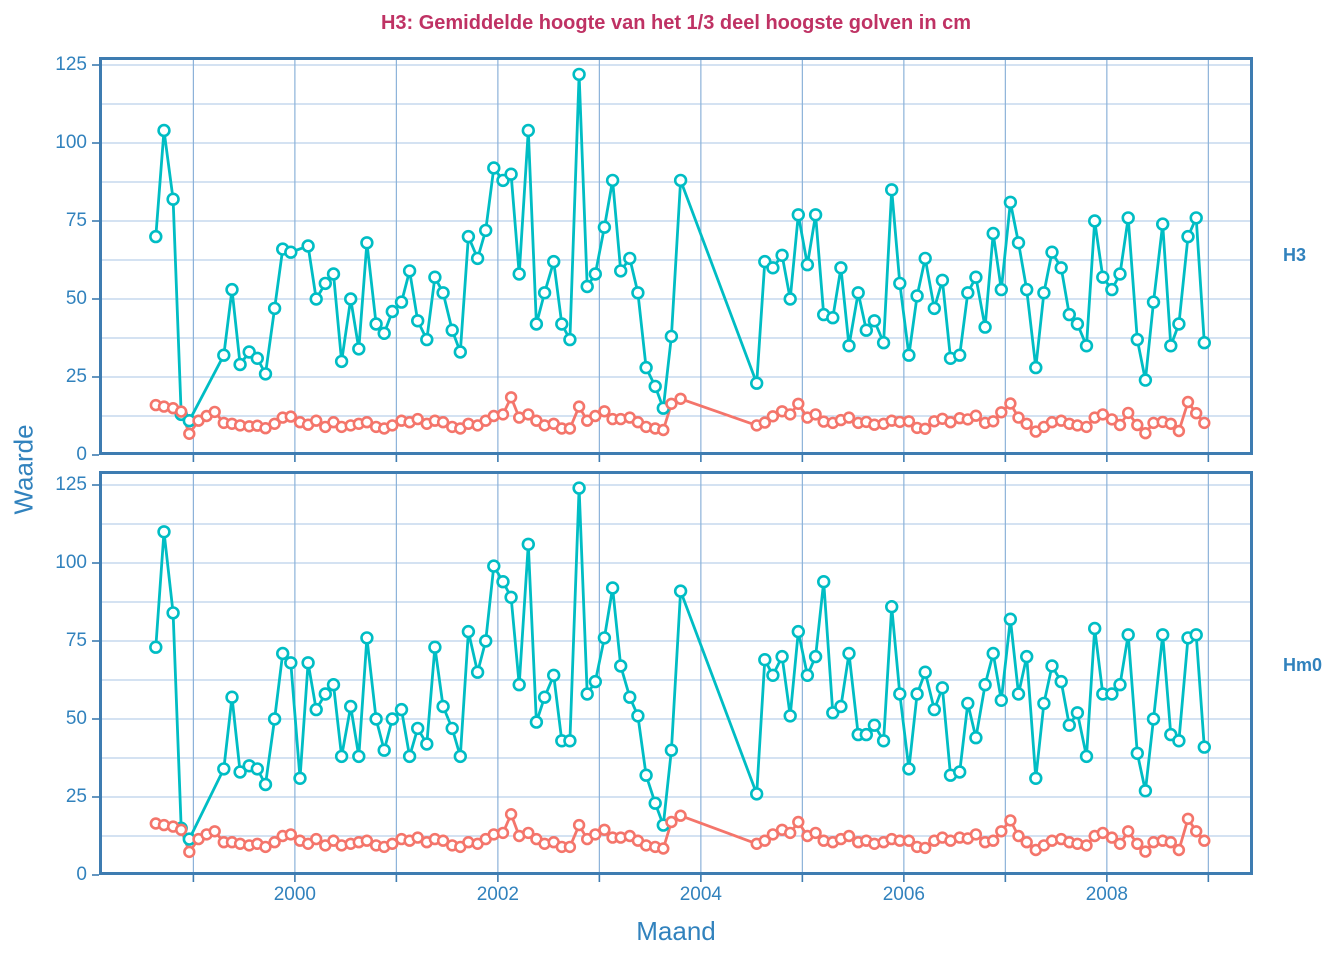 The height and width of the screenshot is (960, 1344). Describe the element at coordinates (76, 376) in the screenshot. I see `y-tick-label: 25` at that location.